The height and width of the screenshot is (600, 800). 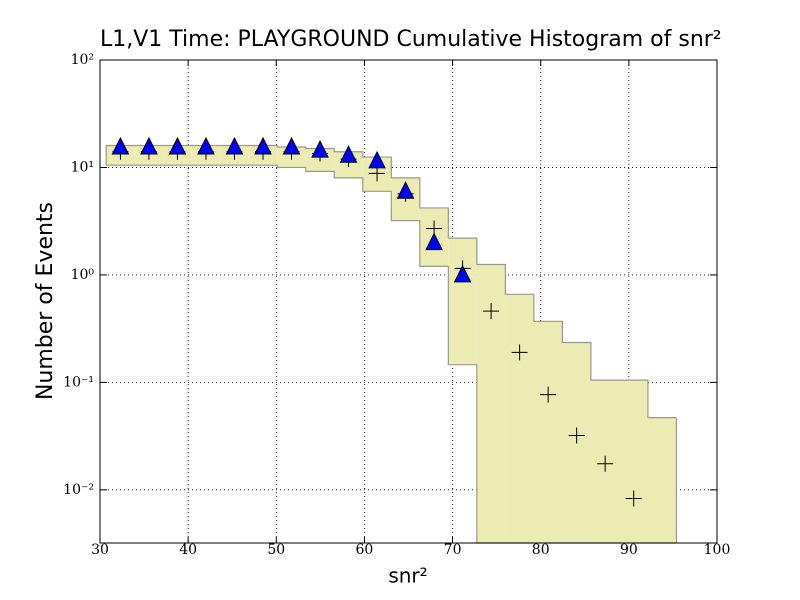 What do you see at coordinates (188, 550) in the screenshot?
I see `x-tick-label: 40` at bounding box center [188, 550].